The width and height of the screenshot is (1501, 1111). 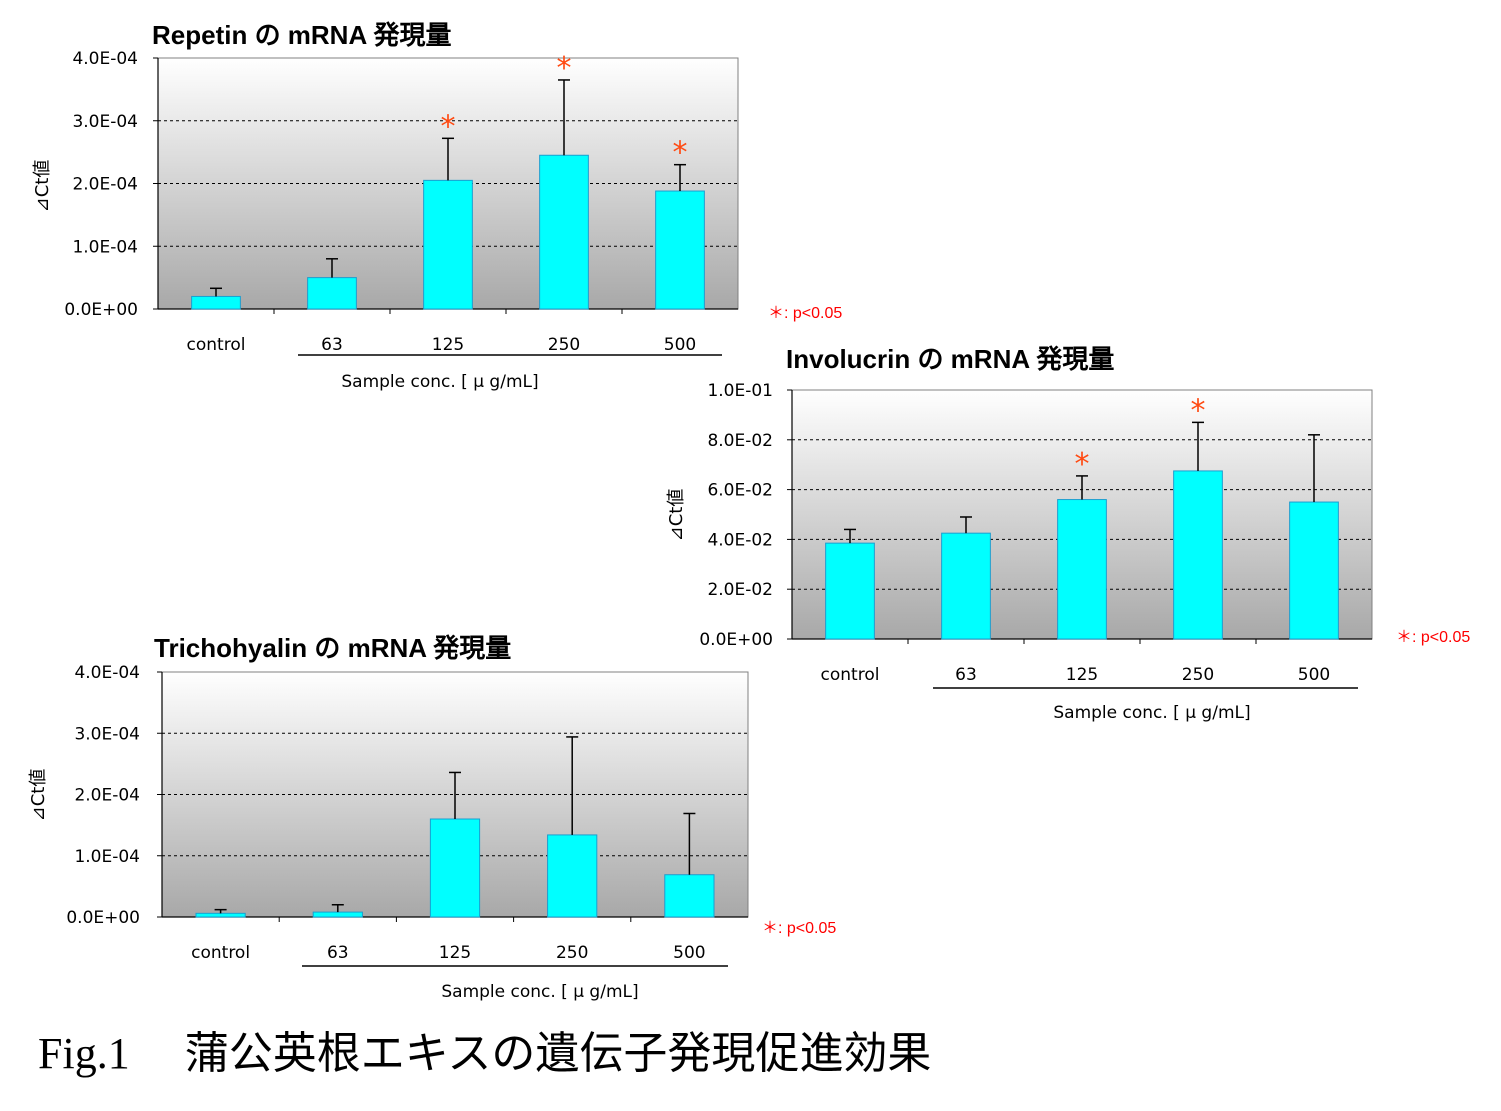 What do you see at coordinates (740, 590) in the screenshot?
I see `y-tick-label: 2.0E-02` at bounding box center [740, 590].